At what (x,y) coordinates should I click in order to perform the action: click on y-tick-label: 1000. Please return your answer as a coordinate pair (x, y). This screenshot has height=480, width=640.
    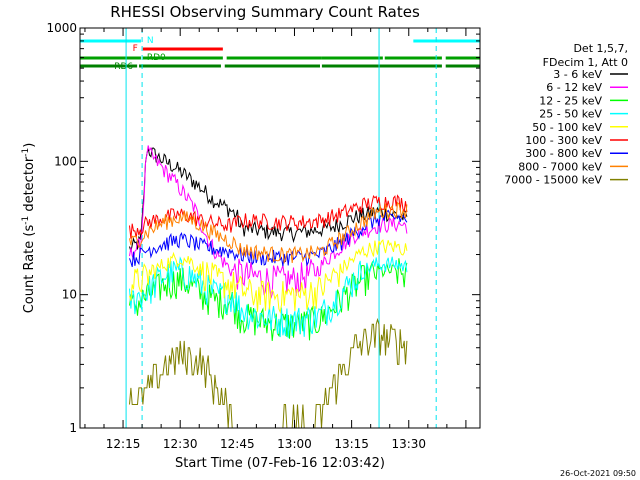
    Looking at the image, I should click on (61, 28).